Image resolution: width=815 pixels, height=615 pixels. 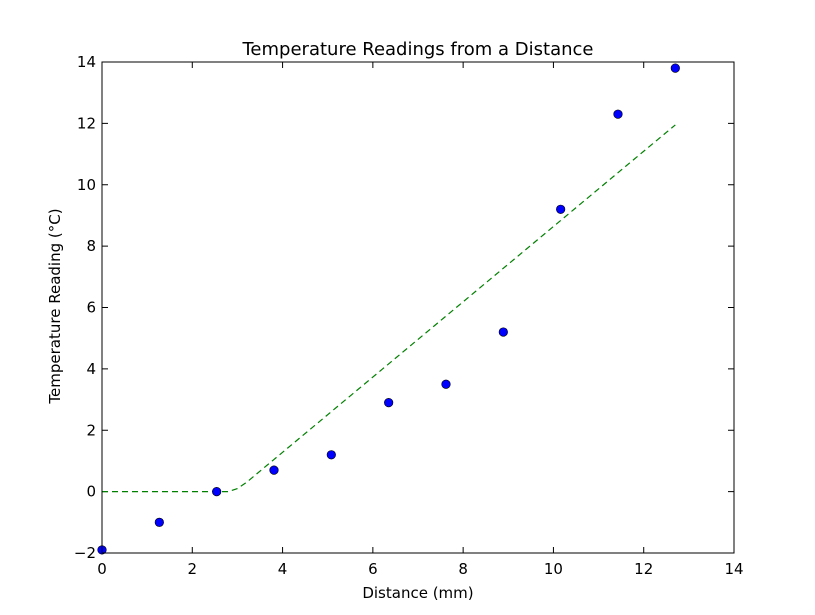 What do you see at coordinates (420, 569) in the screenshot?
I see `x-tick-labels: 0 2 4 6 8 10 12 14` at bounding box center [420, 569].